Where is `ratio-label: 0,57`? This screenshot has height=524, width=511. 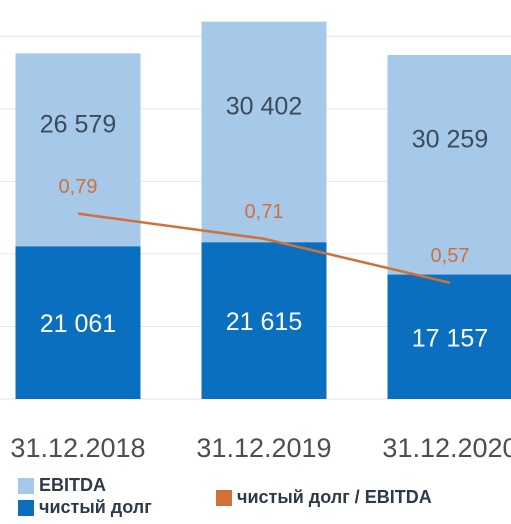
ratio-label: 0,57 is located at coordinates (450, 256).